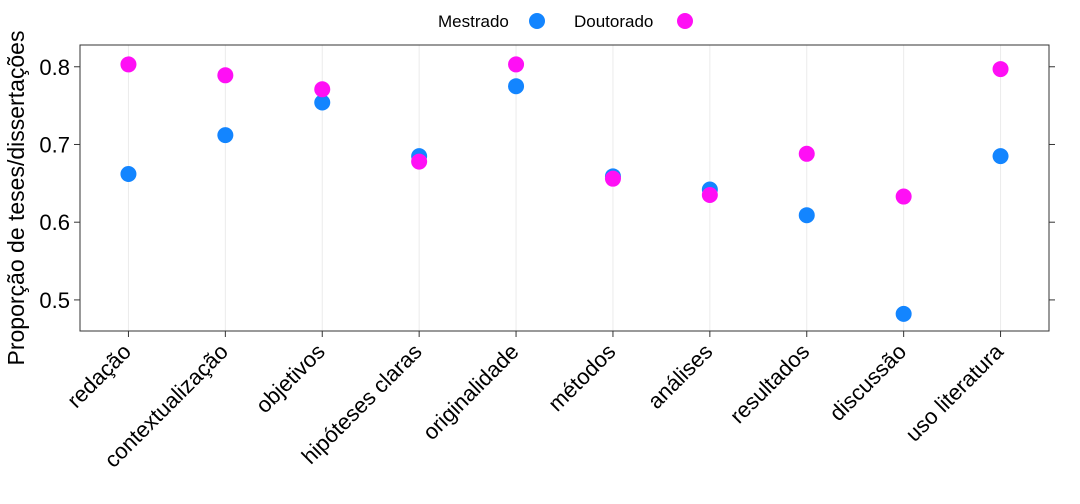  What do you see at coordinates (54, 300) in the screenshot?
I see `y-tick-label: 0.5` at bounding box center [54, 300].